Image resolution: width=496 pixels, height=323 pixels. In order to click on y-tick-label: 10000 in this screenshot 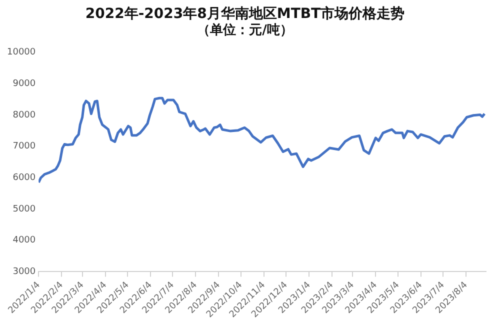, I will do `click(21, 53)`.